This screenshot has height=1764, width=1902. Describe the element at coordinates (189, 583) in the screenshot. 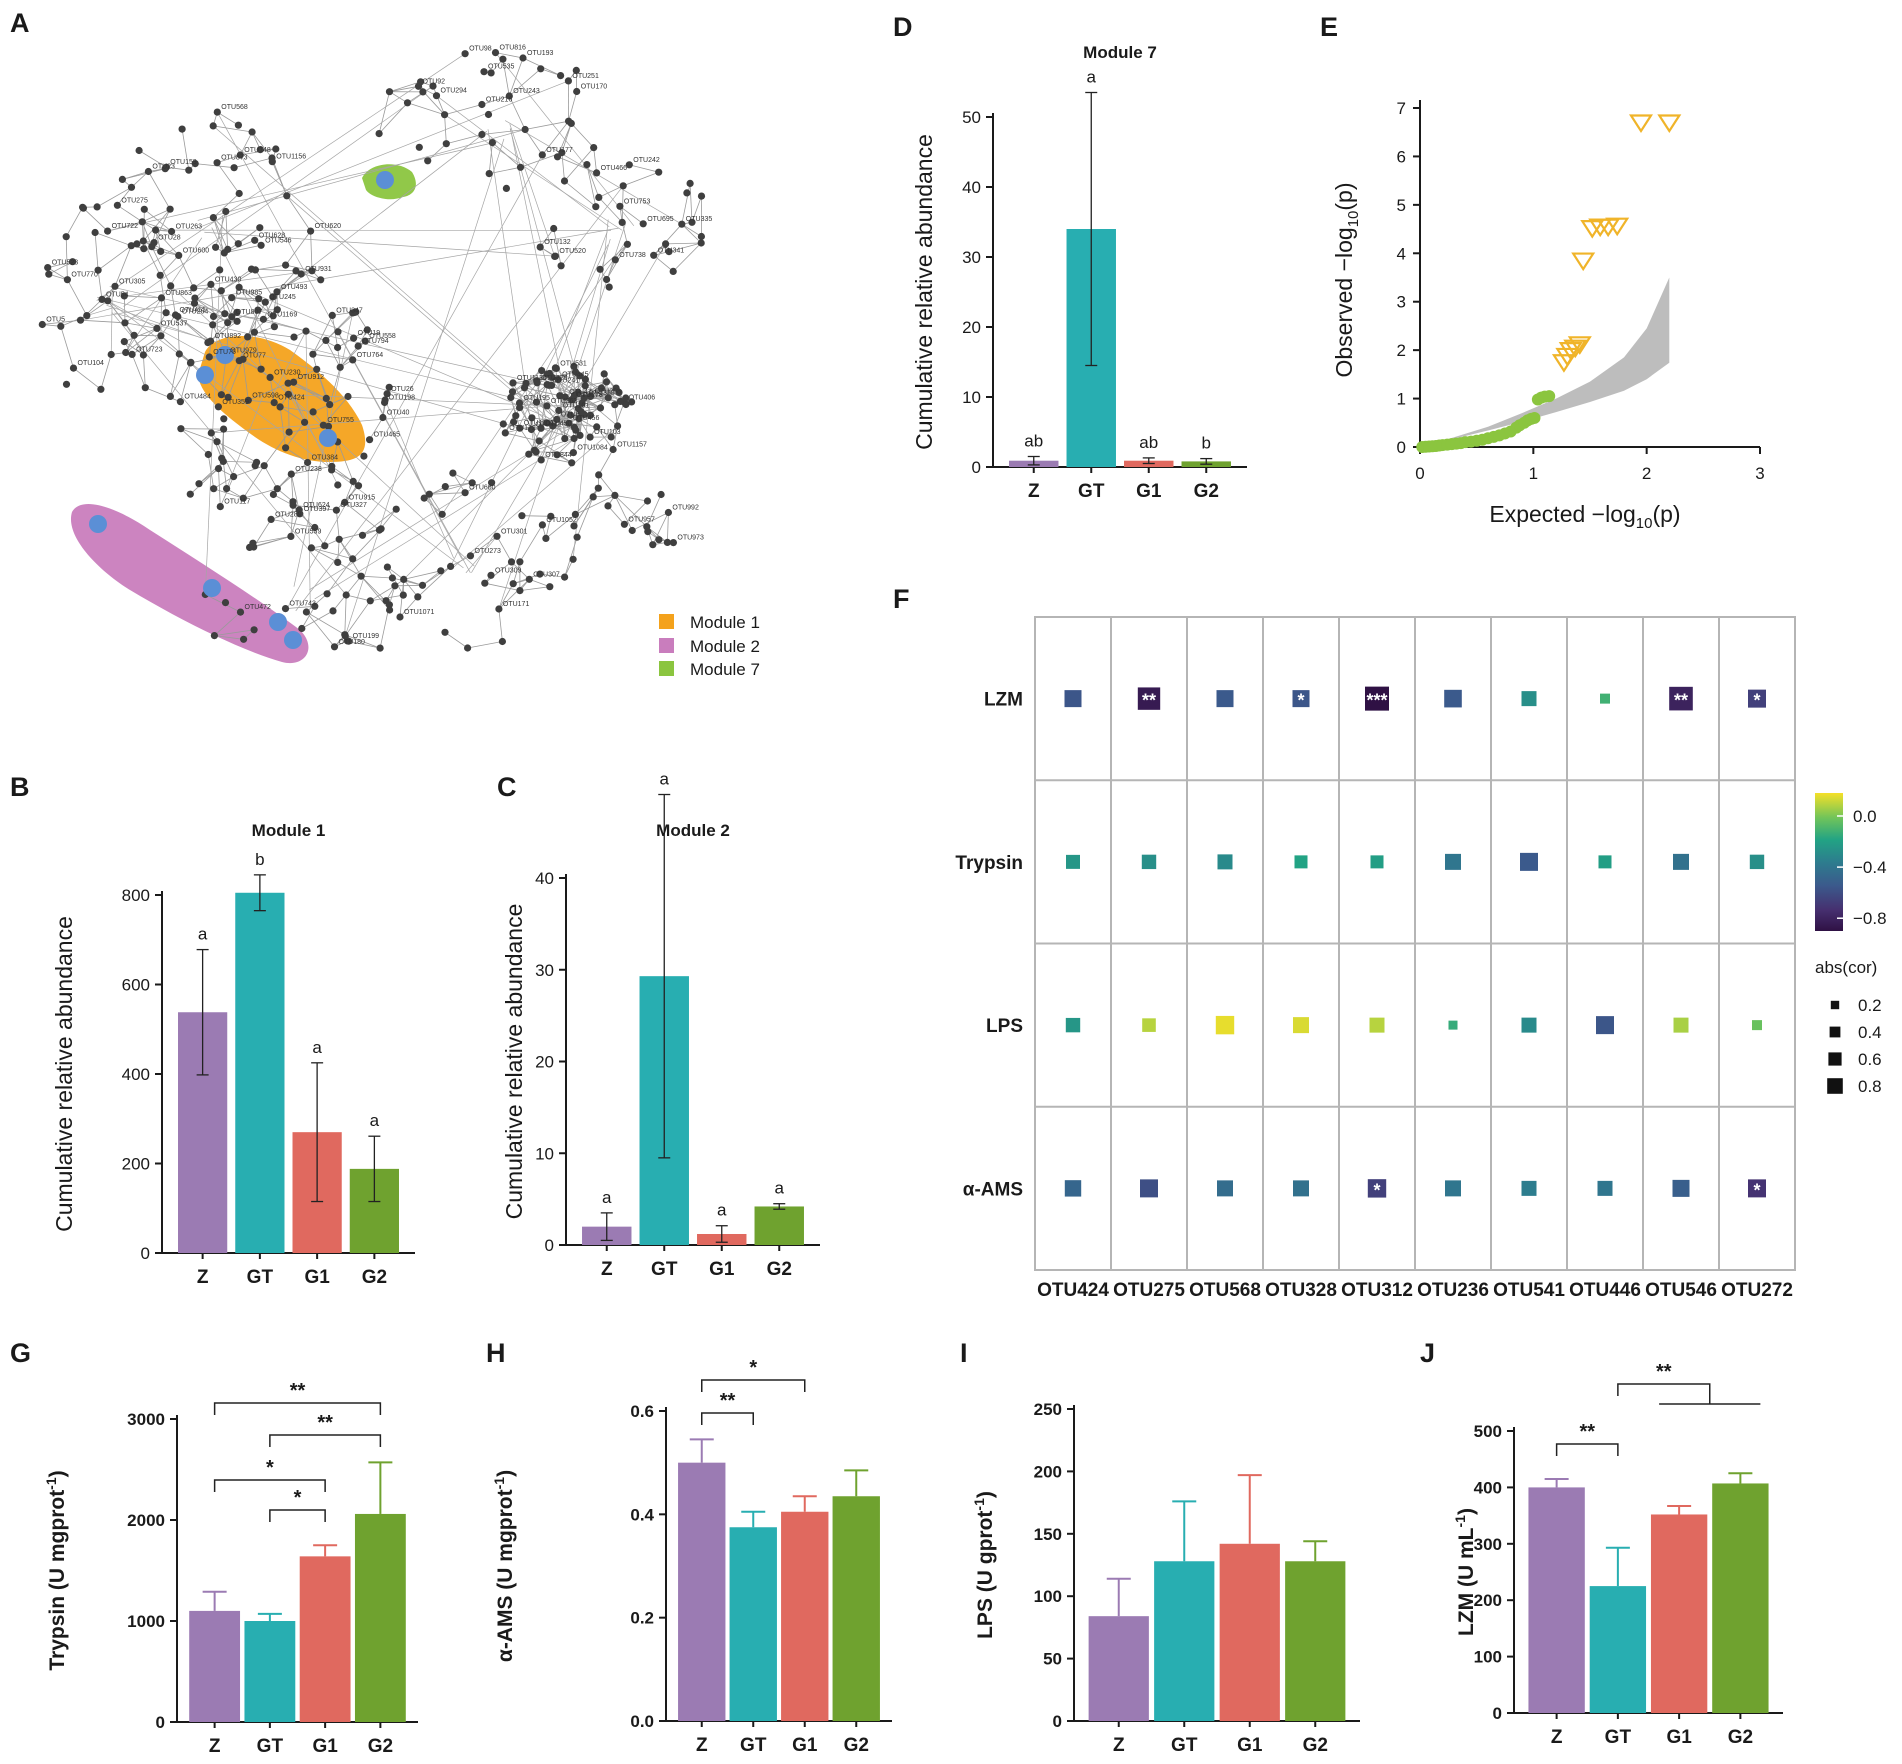

I see `module-2-hull` at that location.